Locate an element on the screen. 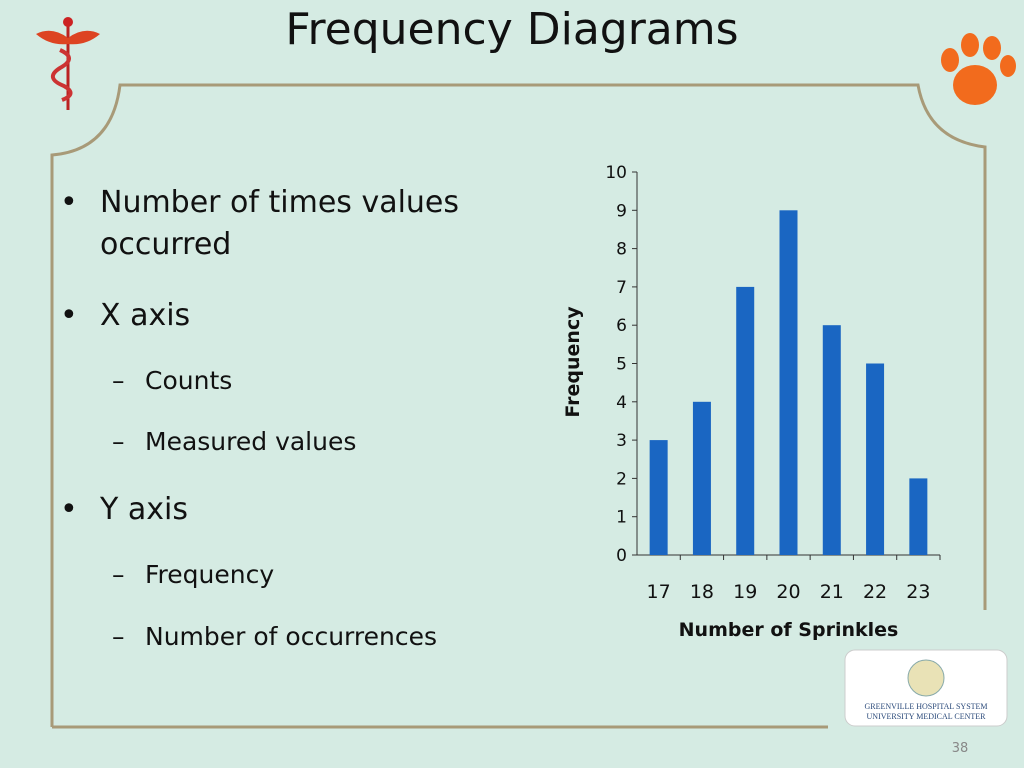  paw-icon is located at coordinates (978, 69).